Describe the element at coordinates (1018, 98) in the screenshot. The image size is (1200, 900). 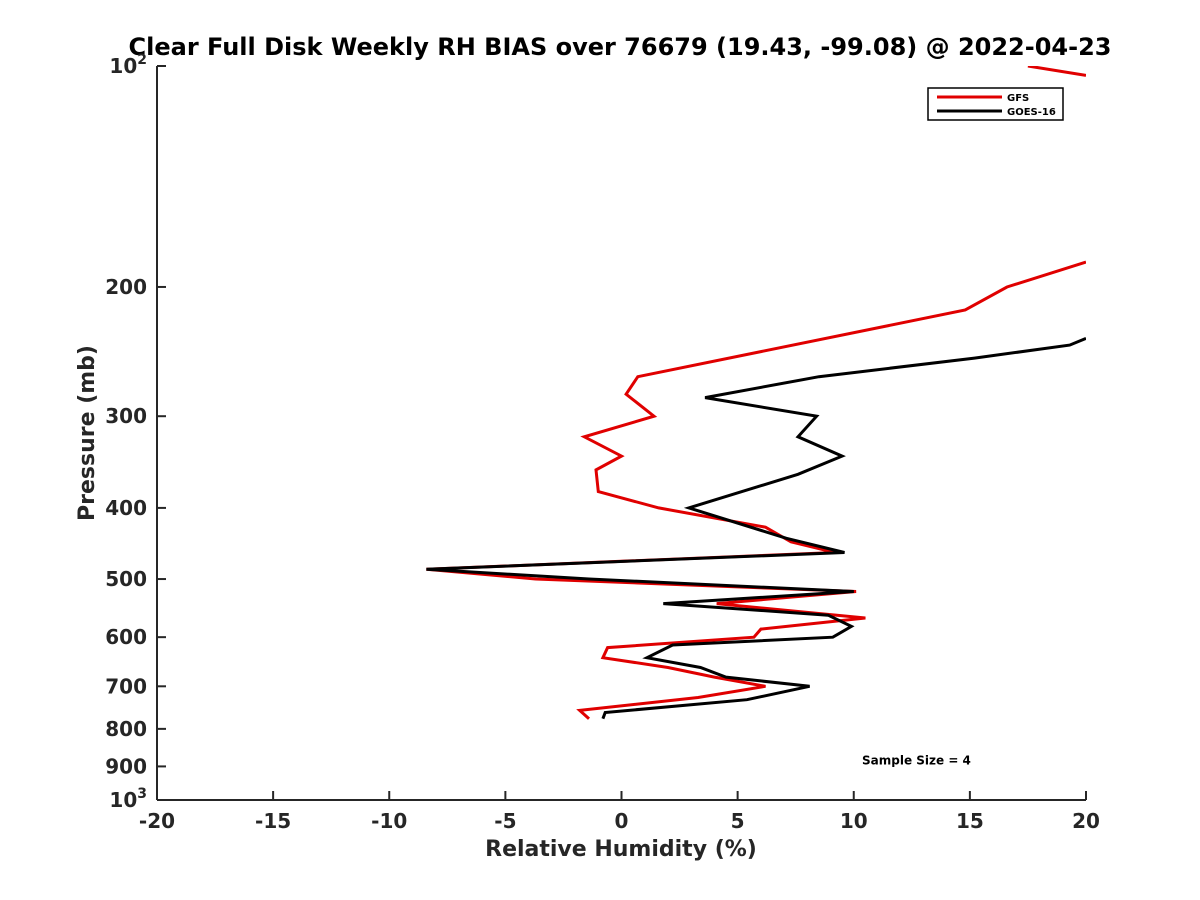
I see `legend-entry: GFS` at that location.